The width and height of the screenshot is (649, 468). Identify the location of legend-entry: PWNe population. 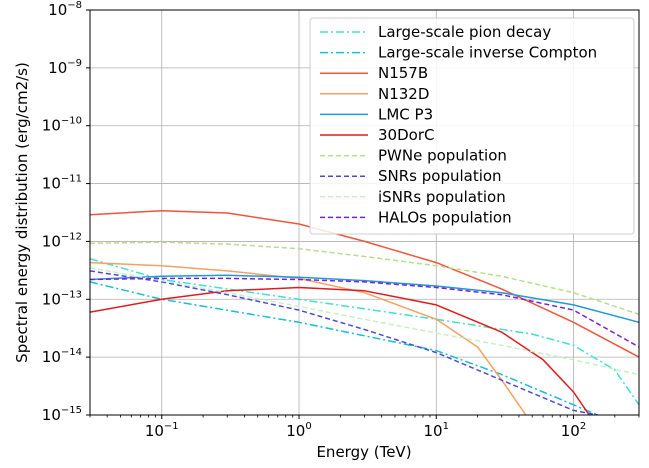
(442, 156).